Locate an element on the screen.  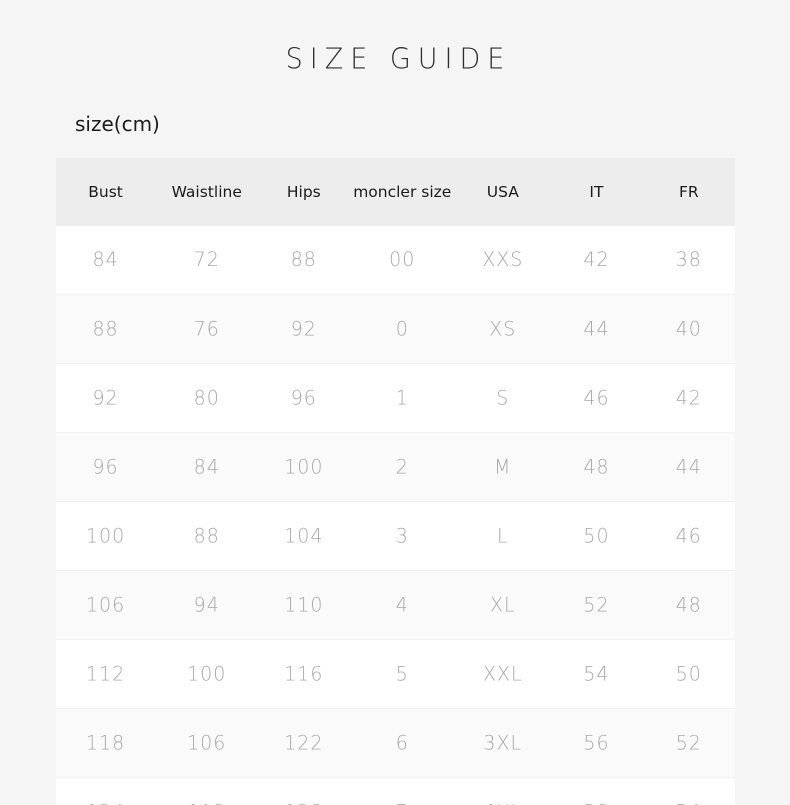
column-header-waistline: Waistline is located at coordinates (206, 191).